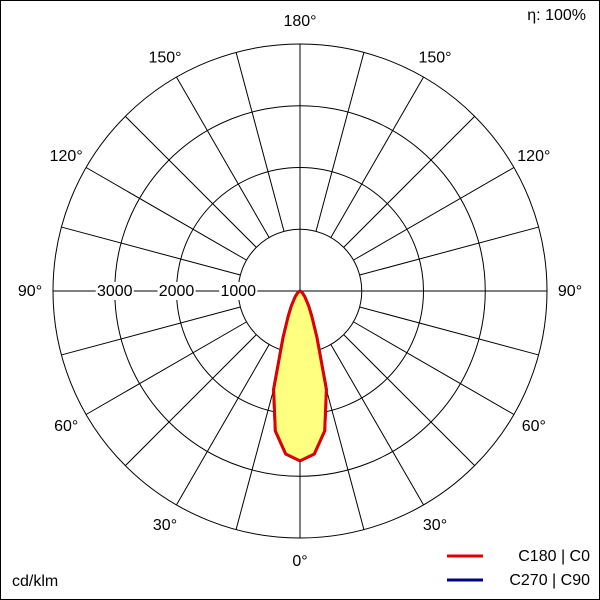  What do you see at coordinates (299, 561) in the screenshot?
I see `theta-tick-label: 0°` at bounding box center [299, 561].